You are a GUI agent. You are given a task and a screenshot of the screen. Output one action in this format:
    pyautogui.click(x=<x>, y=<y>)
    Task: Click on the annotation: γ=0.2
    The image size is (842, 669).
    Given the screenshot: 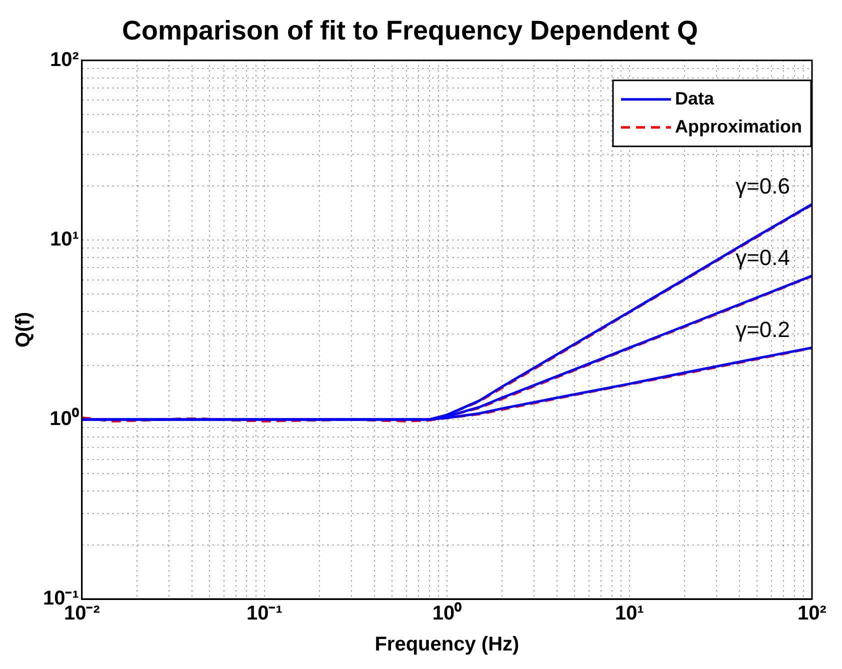 What is the action you would take?
    pyautogui.click(x=763, y=329)
    